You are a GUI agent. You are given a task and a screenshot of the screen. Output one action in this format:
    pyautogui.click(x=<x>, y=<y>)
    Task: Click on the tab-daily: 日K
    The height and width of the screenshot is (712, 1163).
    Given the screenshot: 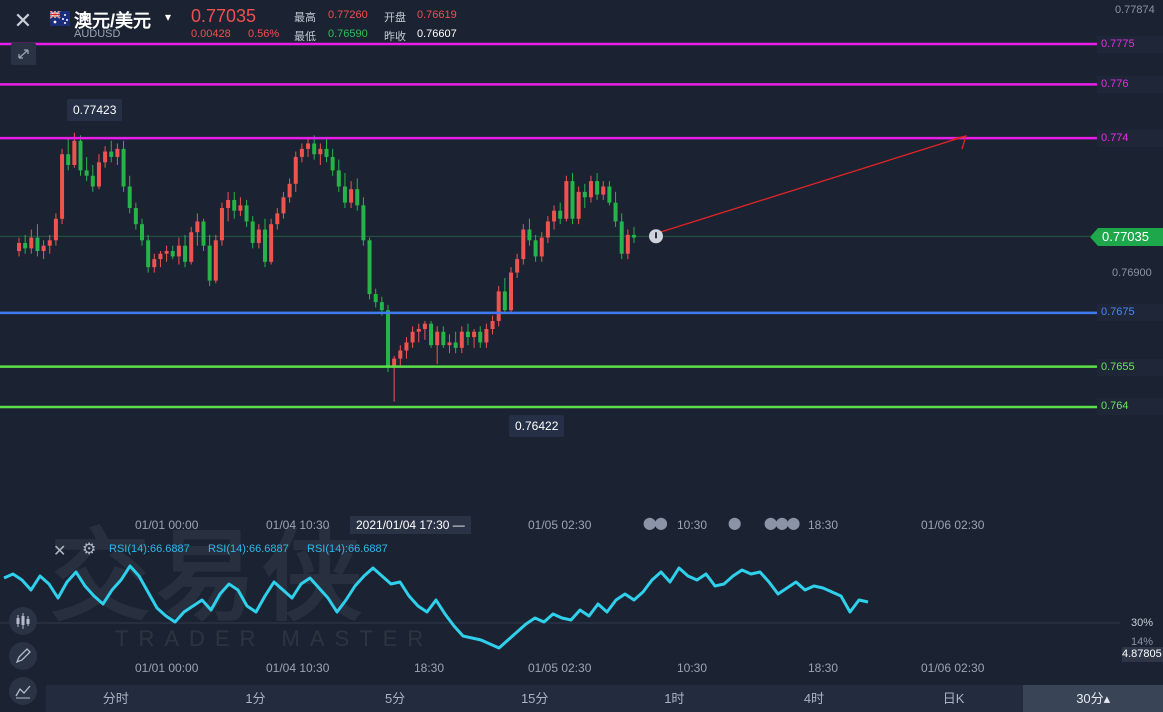 What is the action you would take?
    pyautogui.click(x=953, y=698)
    